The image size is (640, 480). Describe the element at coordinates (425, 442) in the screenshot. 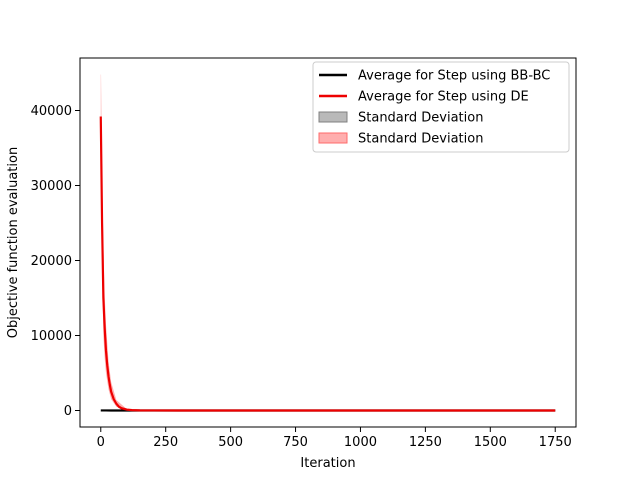

I see `x-tick-label: 1250` at that location.